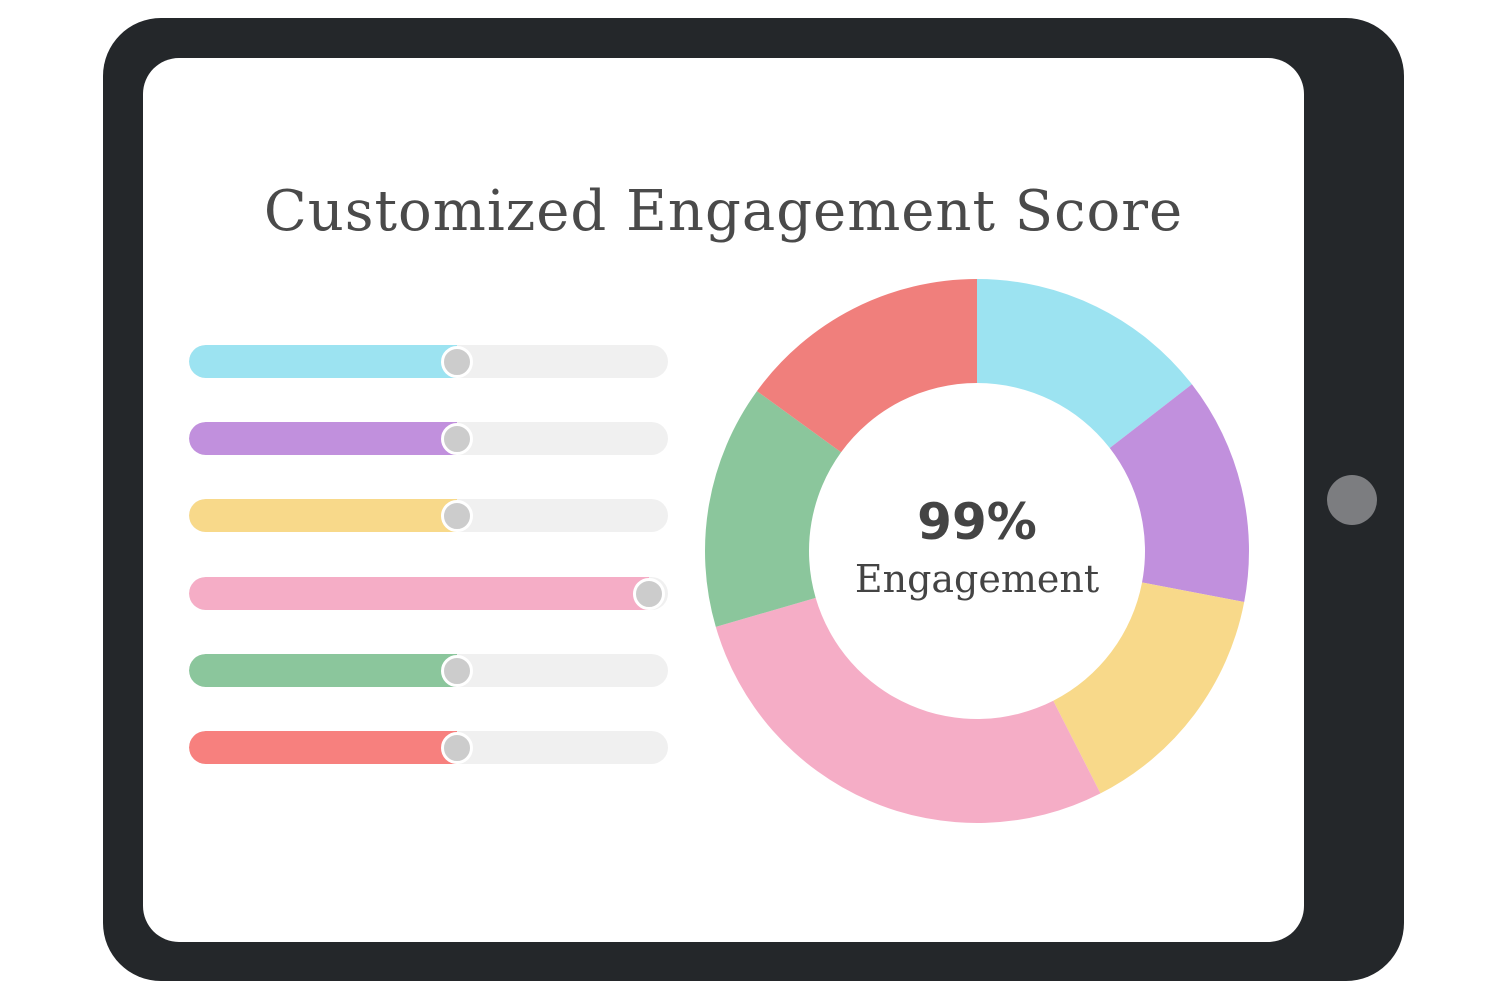 Image resolution: width=1500 pixels, height=1000 pixels. What do you see at coordinates (1179, 493) in the screenshot?
I see `donut-slice-purple` at bounding box center [1179, 493].